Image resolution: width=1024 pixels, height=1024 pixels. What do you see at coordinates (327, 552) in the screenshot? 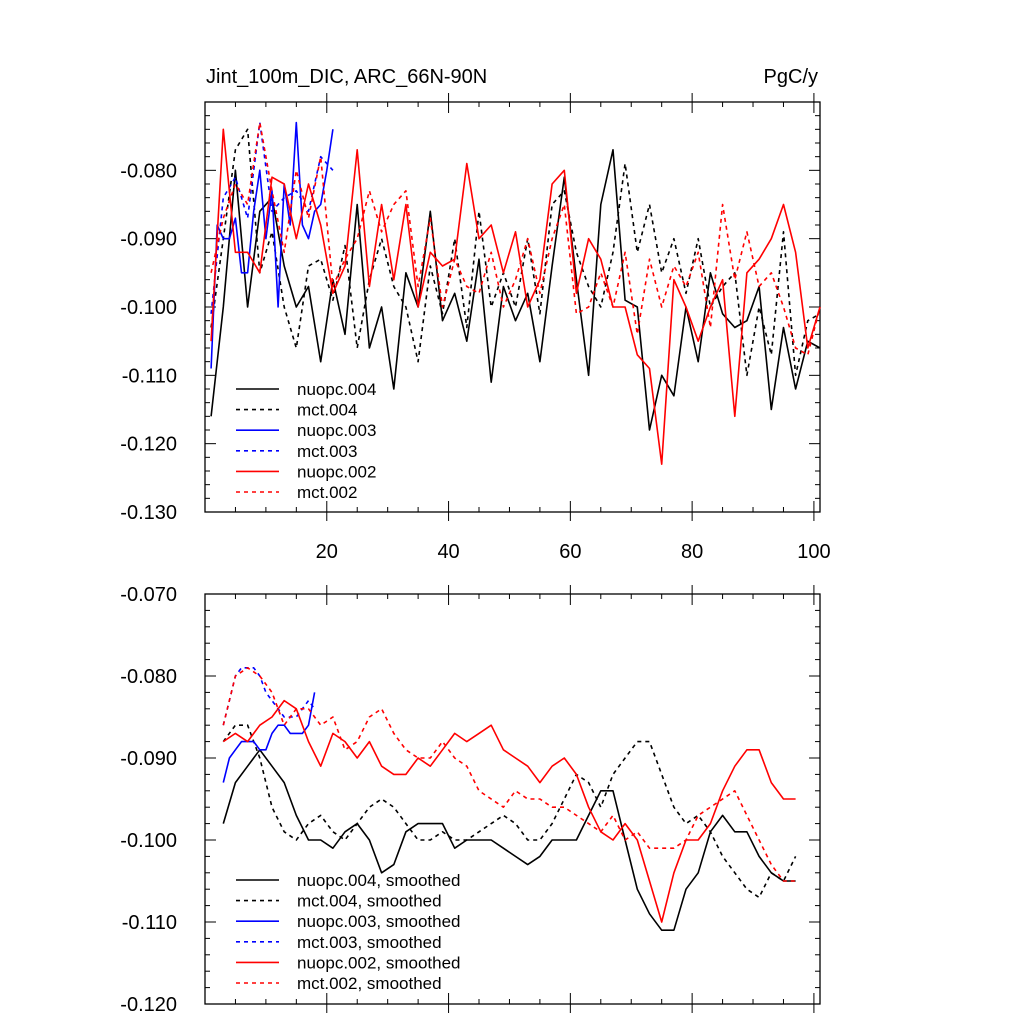
I see `x-tick-label: 20` at bounding box center [327, 552].